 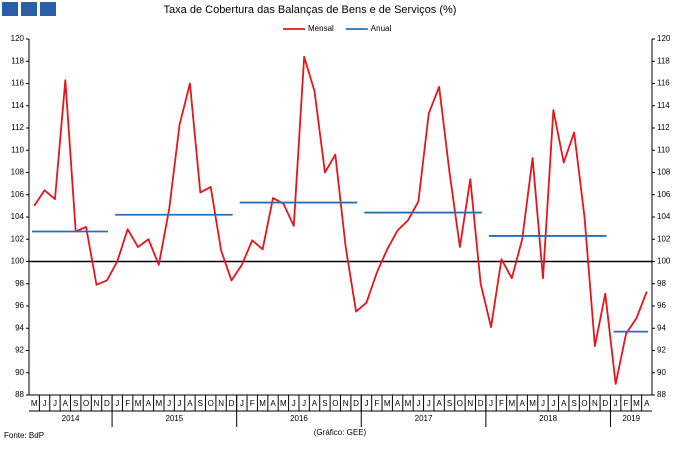 I want to click on y2-tick-label: 114, so click(x=663, y=105).